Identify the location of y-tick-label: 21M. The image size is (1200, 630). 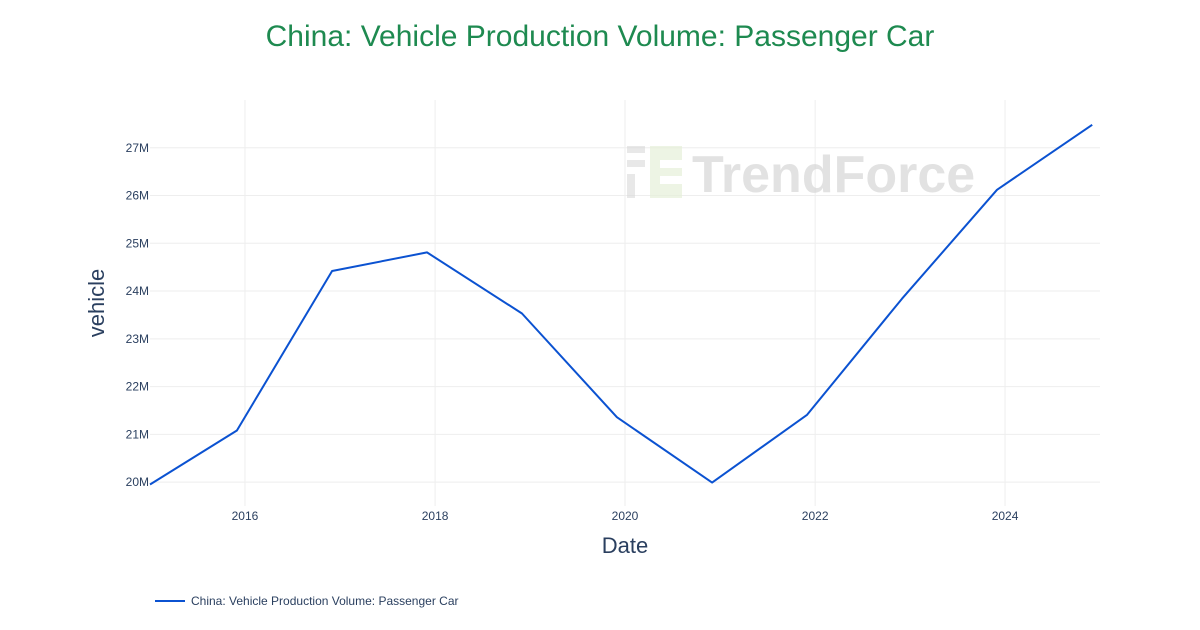
(137, 434).